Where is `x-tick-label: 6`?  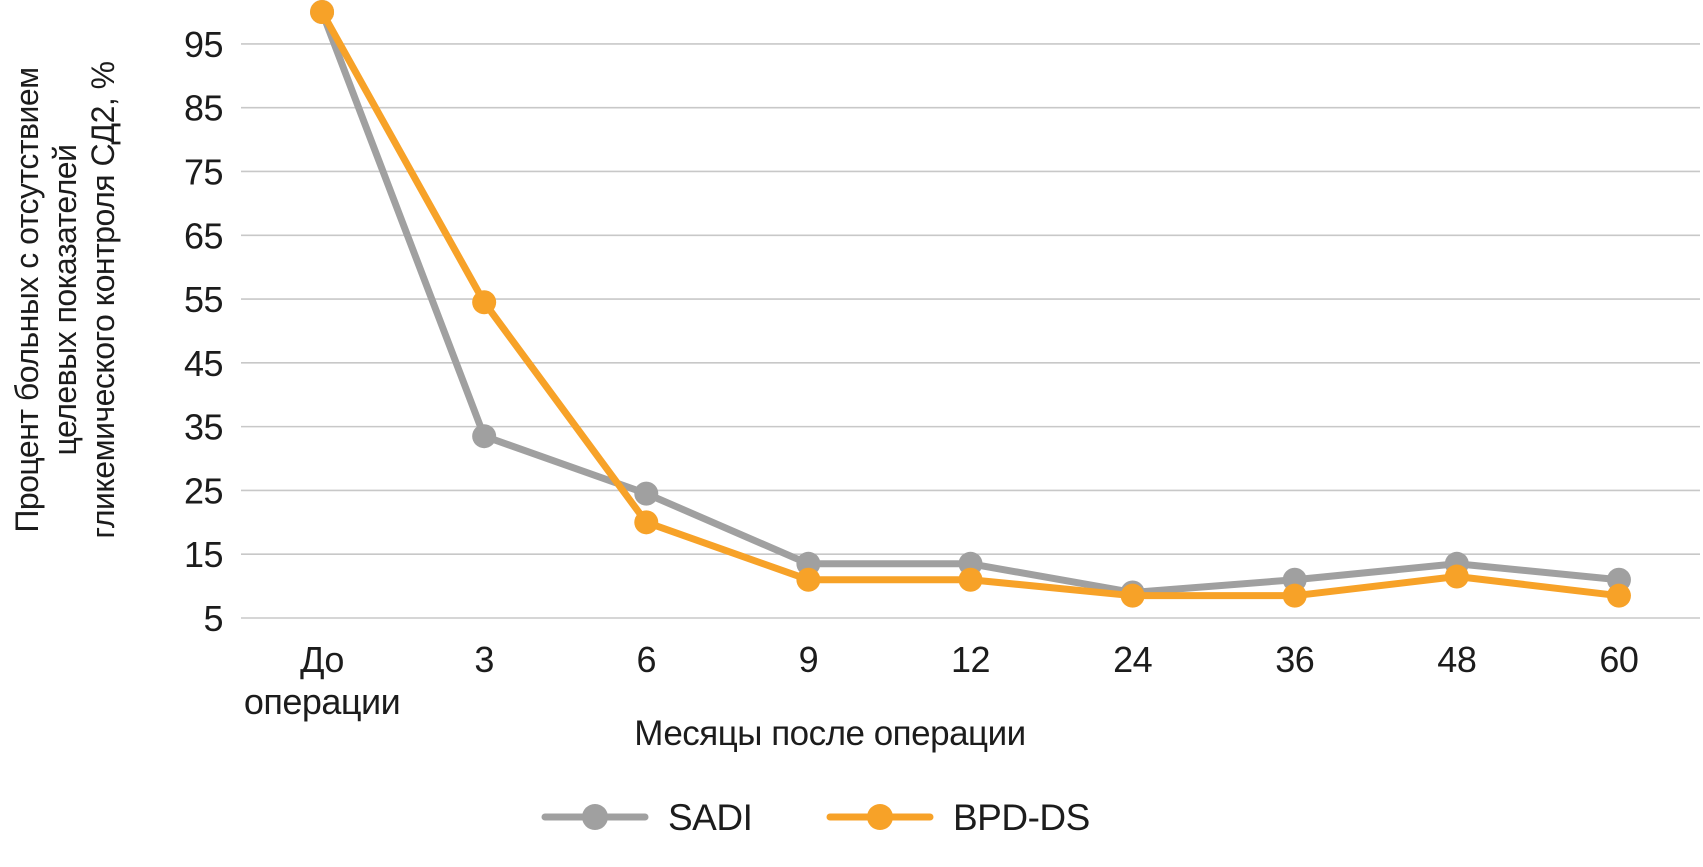
x-tick-label: 6 is located at coordinates (647, 659).